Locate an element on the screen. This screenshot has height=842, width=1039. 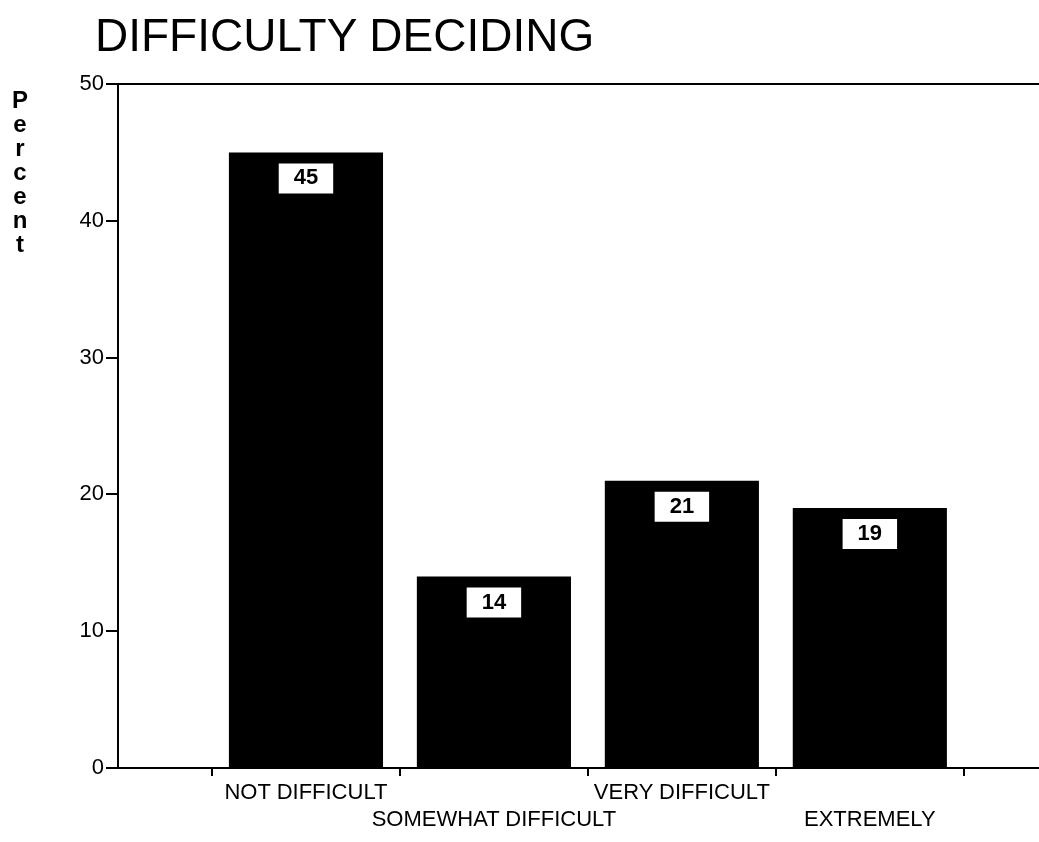
x-tick-label: SOMEWHAT DIFFICULT is located at coordinates (494, 818).